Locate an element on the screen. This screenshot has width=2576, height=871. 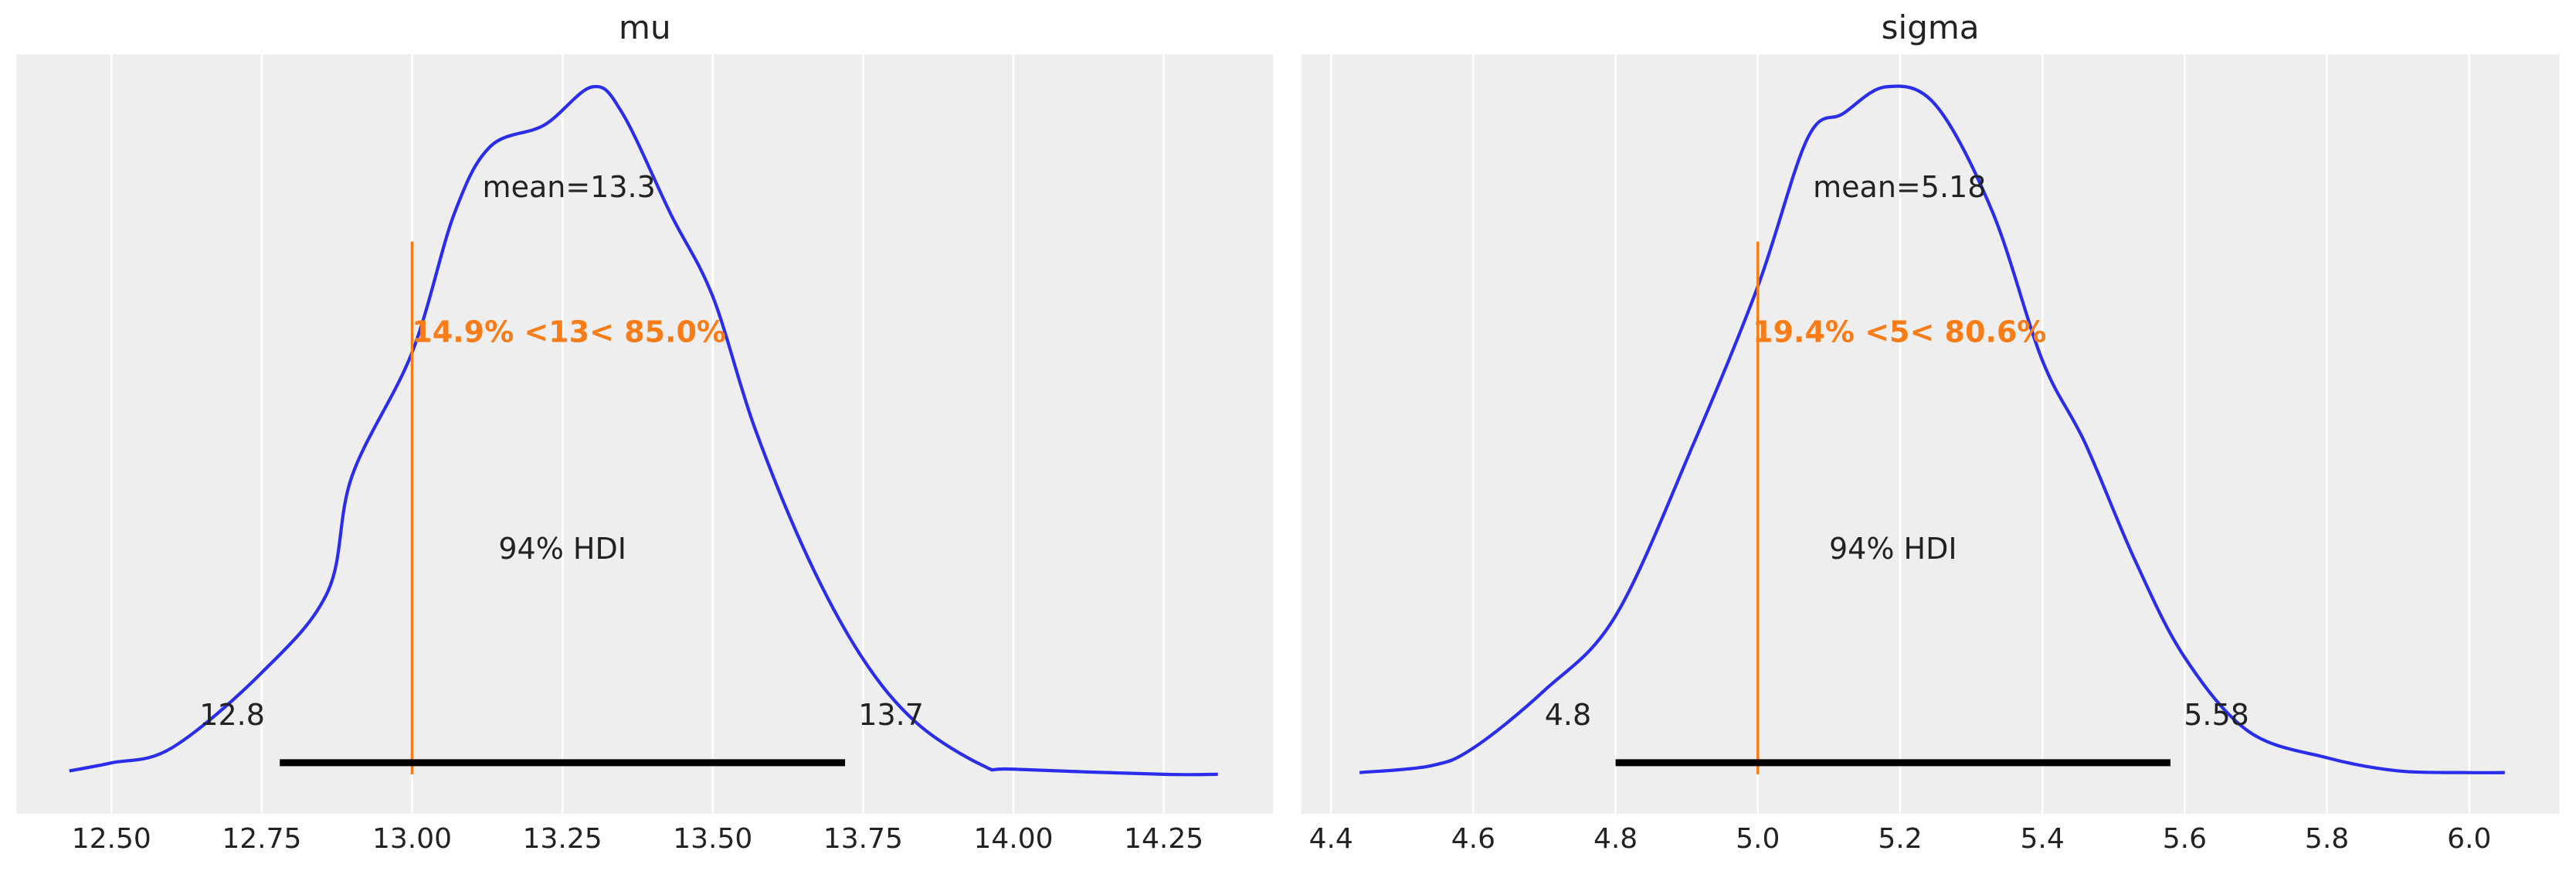
x-tick-label: 5.0 is located at coordinates (1758, 839).